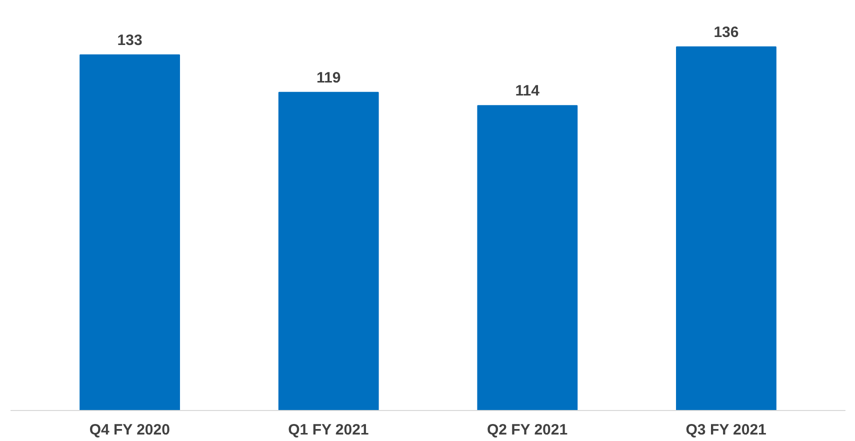  What do you see at coordinates (129, 40) in the screenshot?
I see `data-label: 133` at bounding box center [129, 40].